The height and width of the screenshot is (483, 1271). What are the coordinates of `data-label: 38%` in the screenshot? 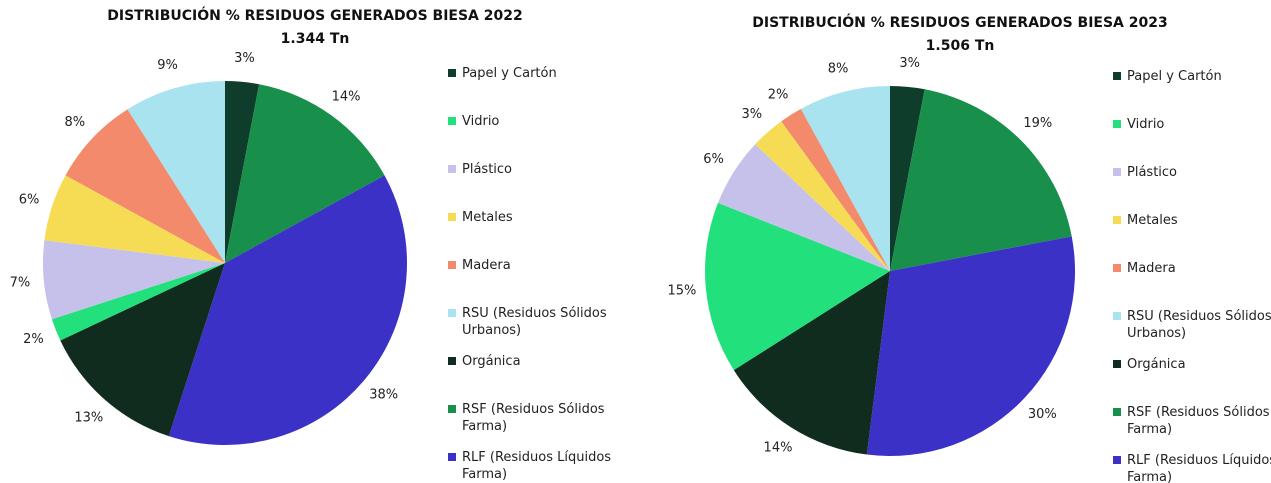 It's located at (383, 394).